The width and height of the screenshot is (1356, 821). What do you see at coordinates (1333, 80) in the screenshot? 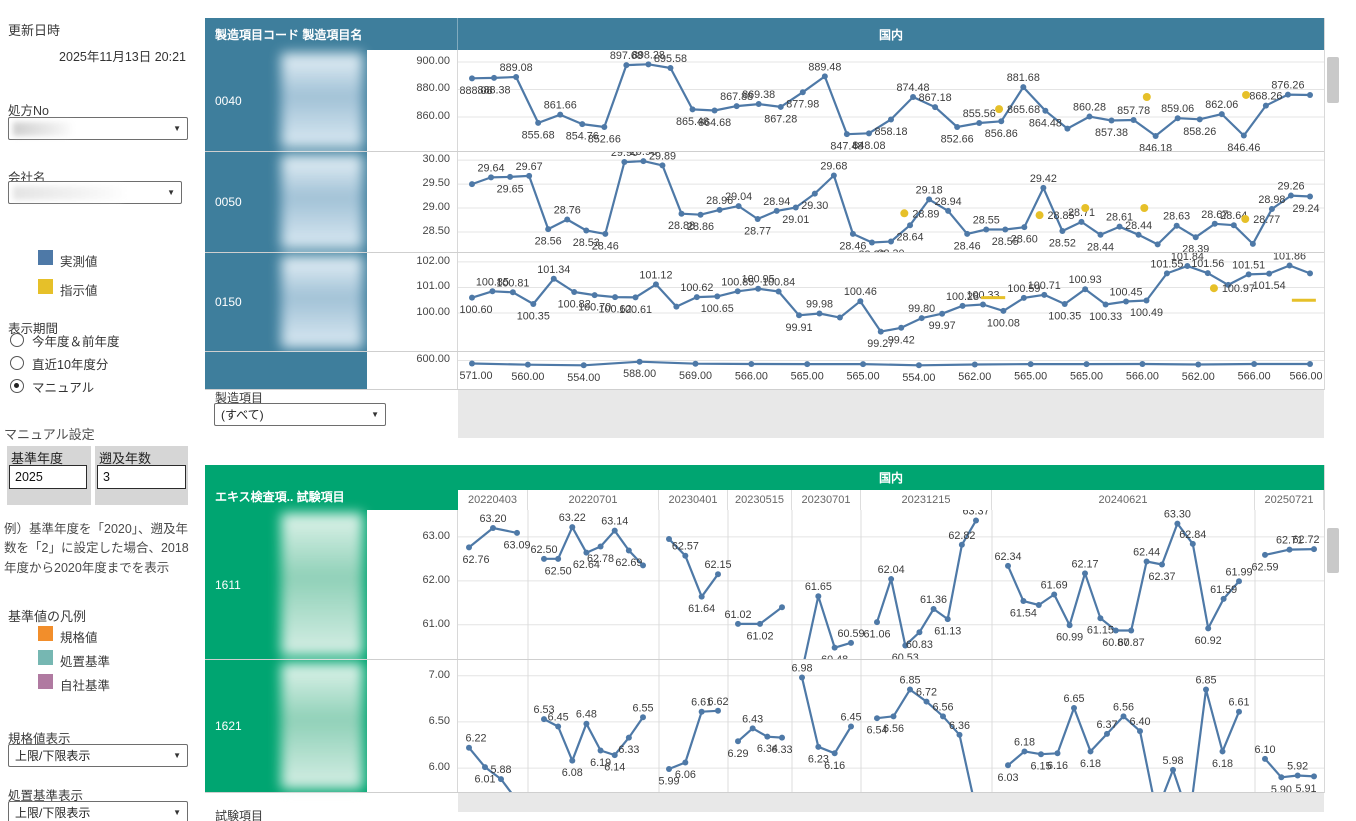
I see `top-vertical-scrollbar-thumb` at bounding box center [1333, 80].